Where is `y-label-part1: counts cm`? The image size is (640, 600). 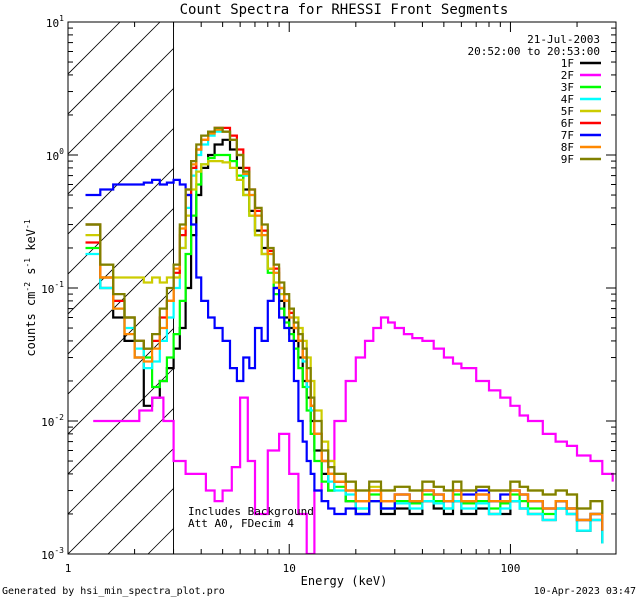 y-label-part1: counts cm is located at coordinates (31, 324).